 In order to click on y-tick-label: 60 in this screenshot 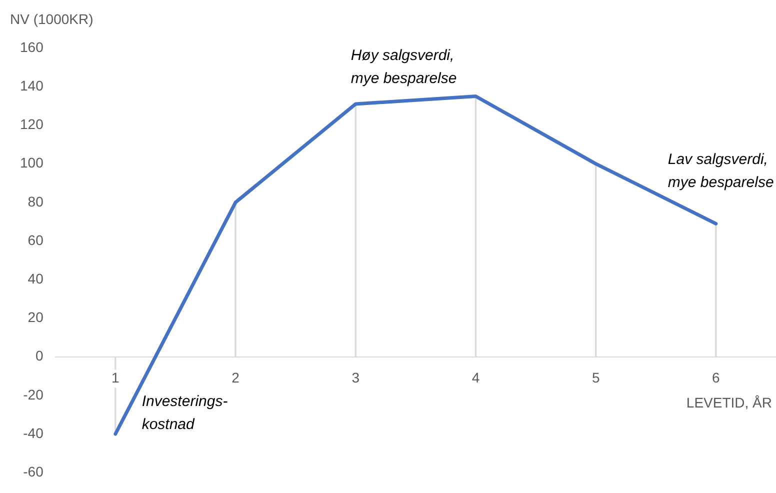, I will do `click(36, 240)`.